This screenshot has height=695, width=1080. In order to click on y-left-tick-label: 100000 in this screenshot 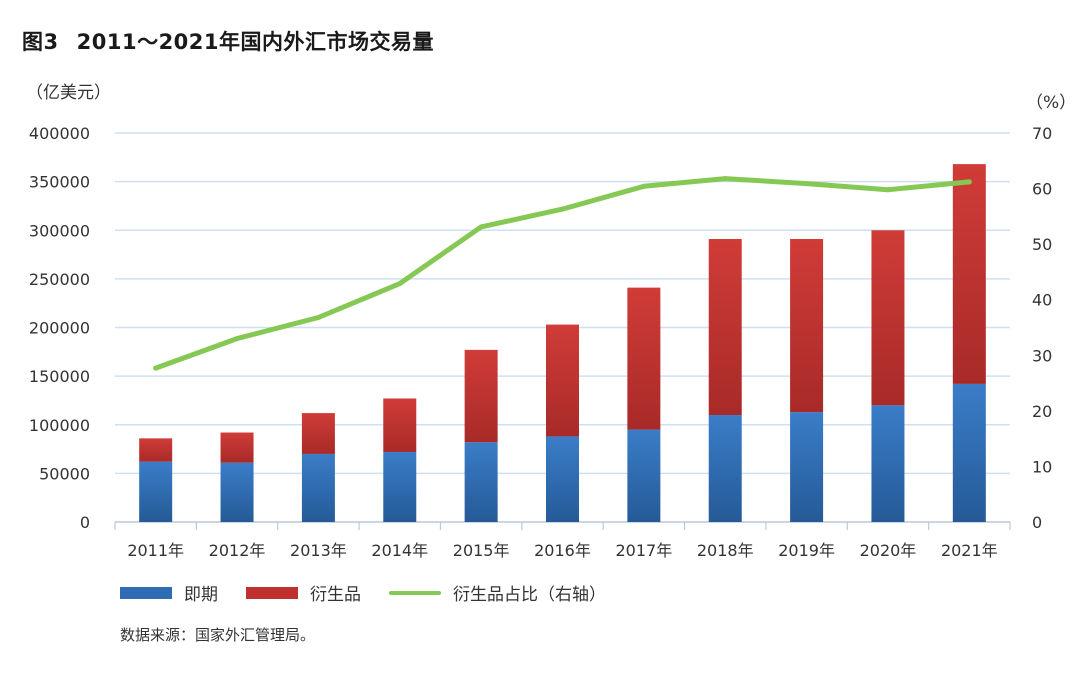, I will do `click(59, 425)`.